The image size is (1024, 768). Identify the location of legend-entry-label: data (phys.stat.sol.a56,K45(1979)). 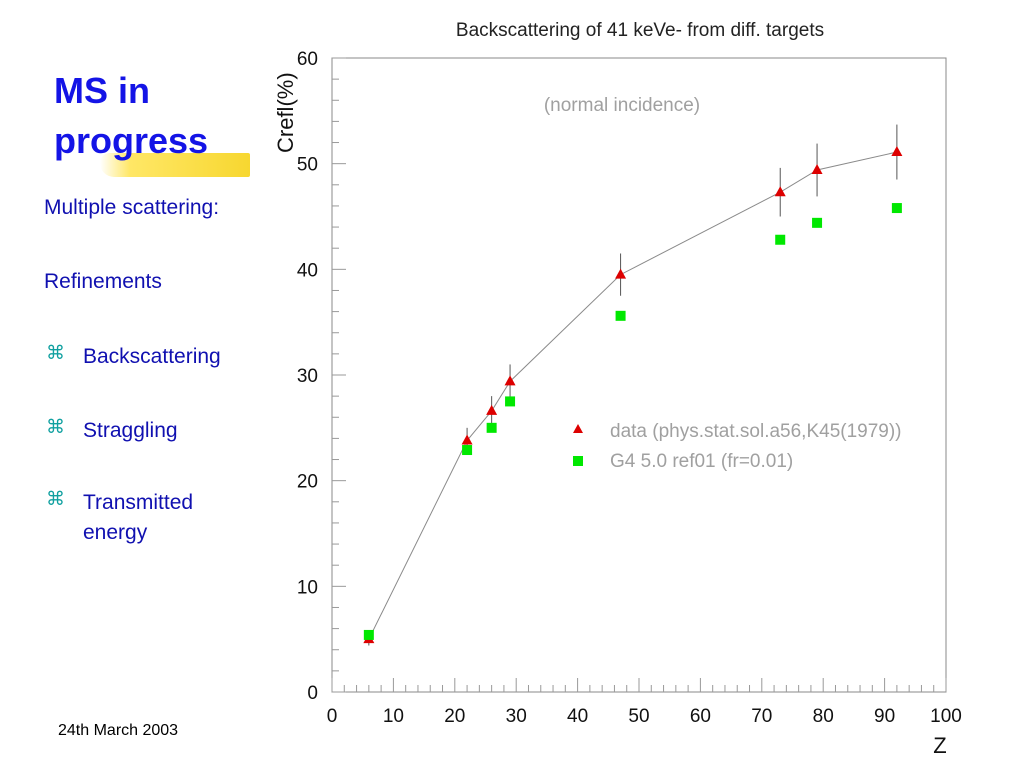
(756, 431).